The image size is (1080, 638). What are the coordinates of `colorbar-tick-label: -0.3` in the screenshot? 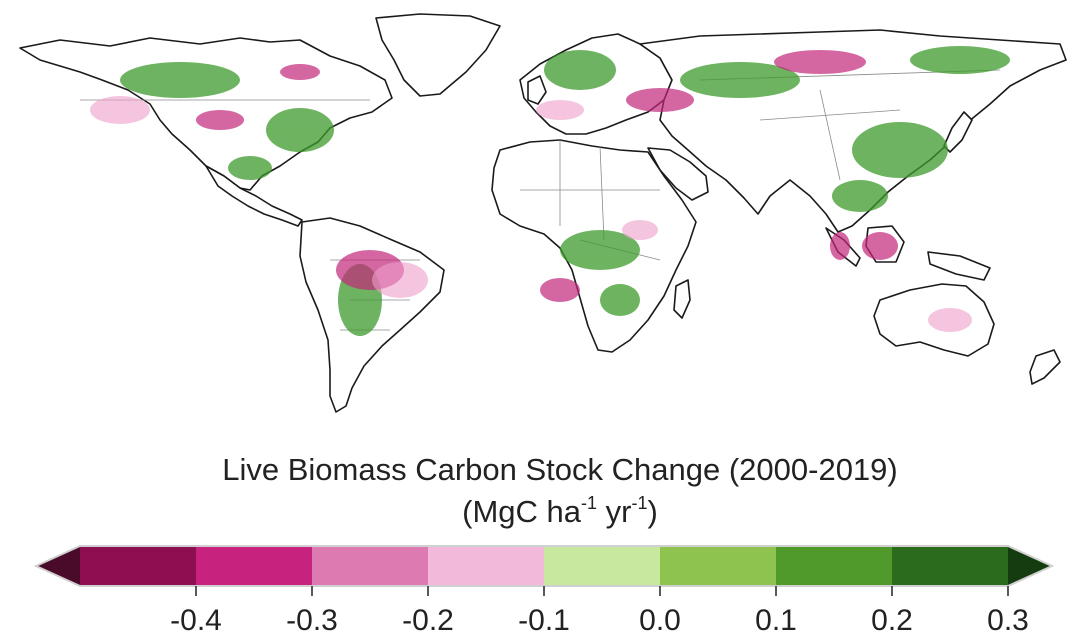 It's located at (312, 620).